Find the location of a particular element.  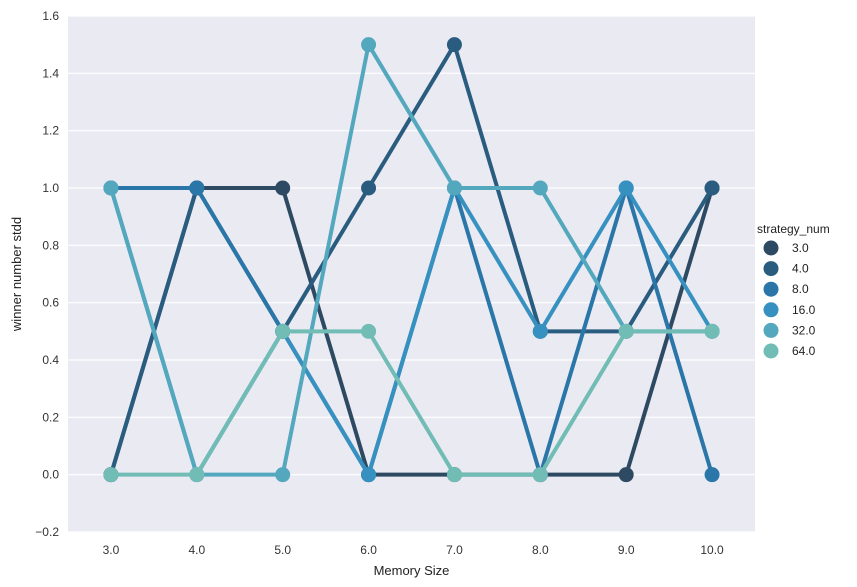

x-tick-label: 7.0 is located at coordinates (454, 550).